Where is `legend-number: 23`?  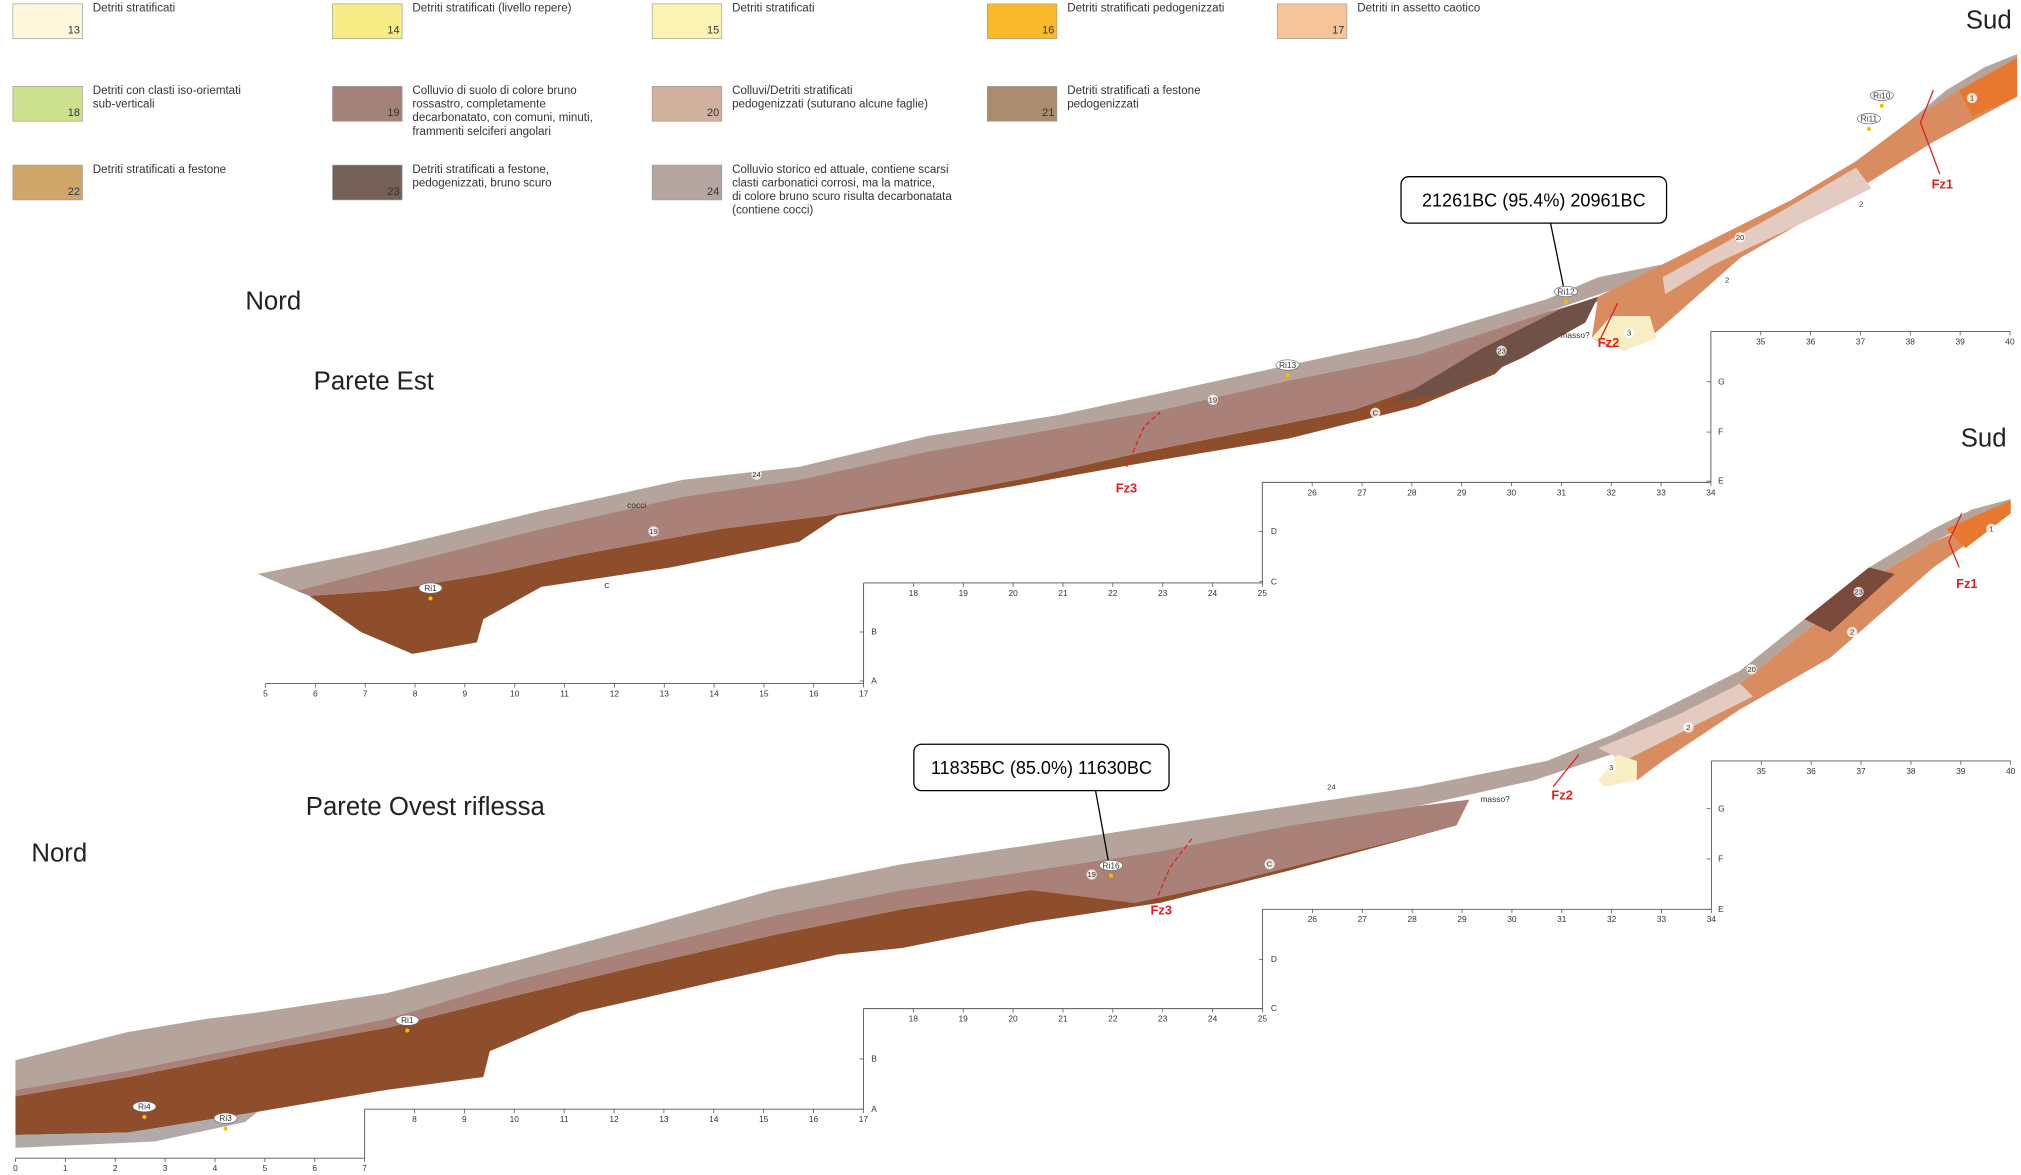 legend-number: 23 is located at coordinates (393, 192).